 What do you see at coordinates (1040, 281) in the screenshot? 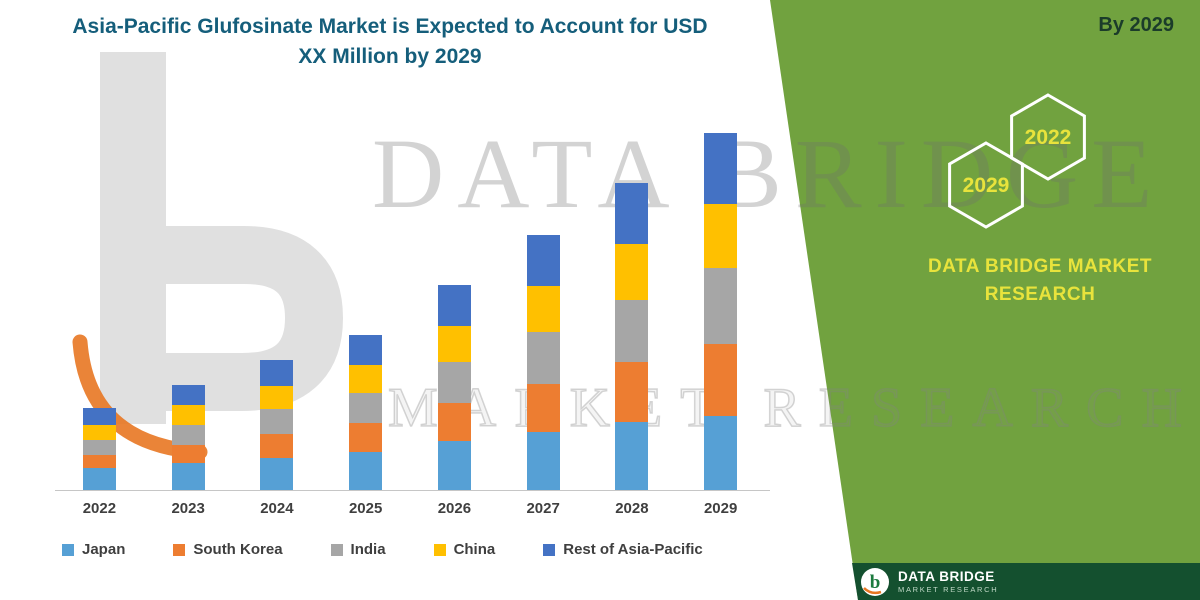
I see `side-panel-brand-name: DATA BRIDGE MARKET RESEARCH` at bounding box center [1040, 281].